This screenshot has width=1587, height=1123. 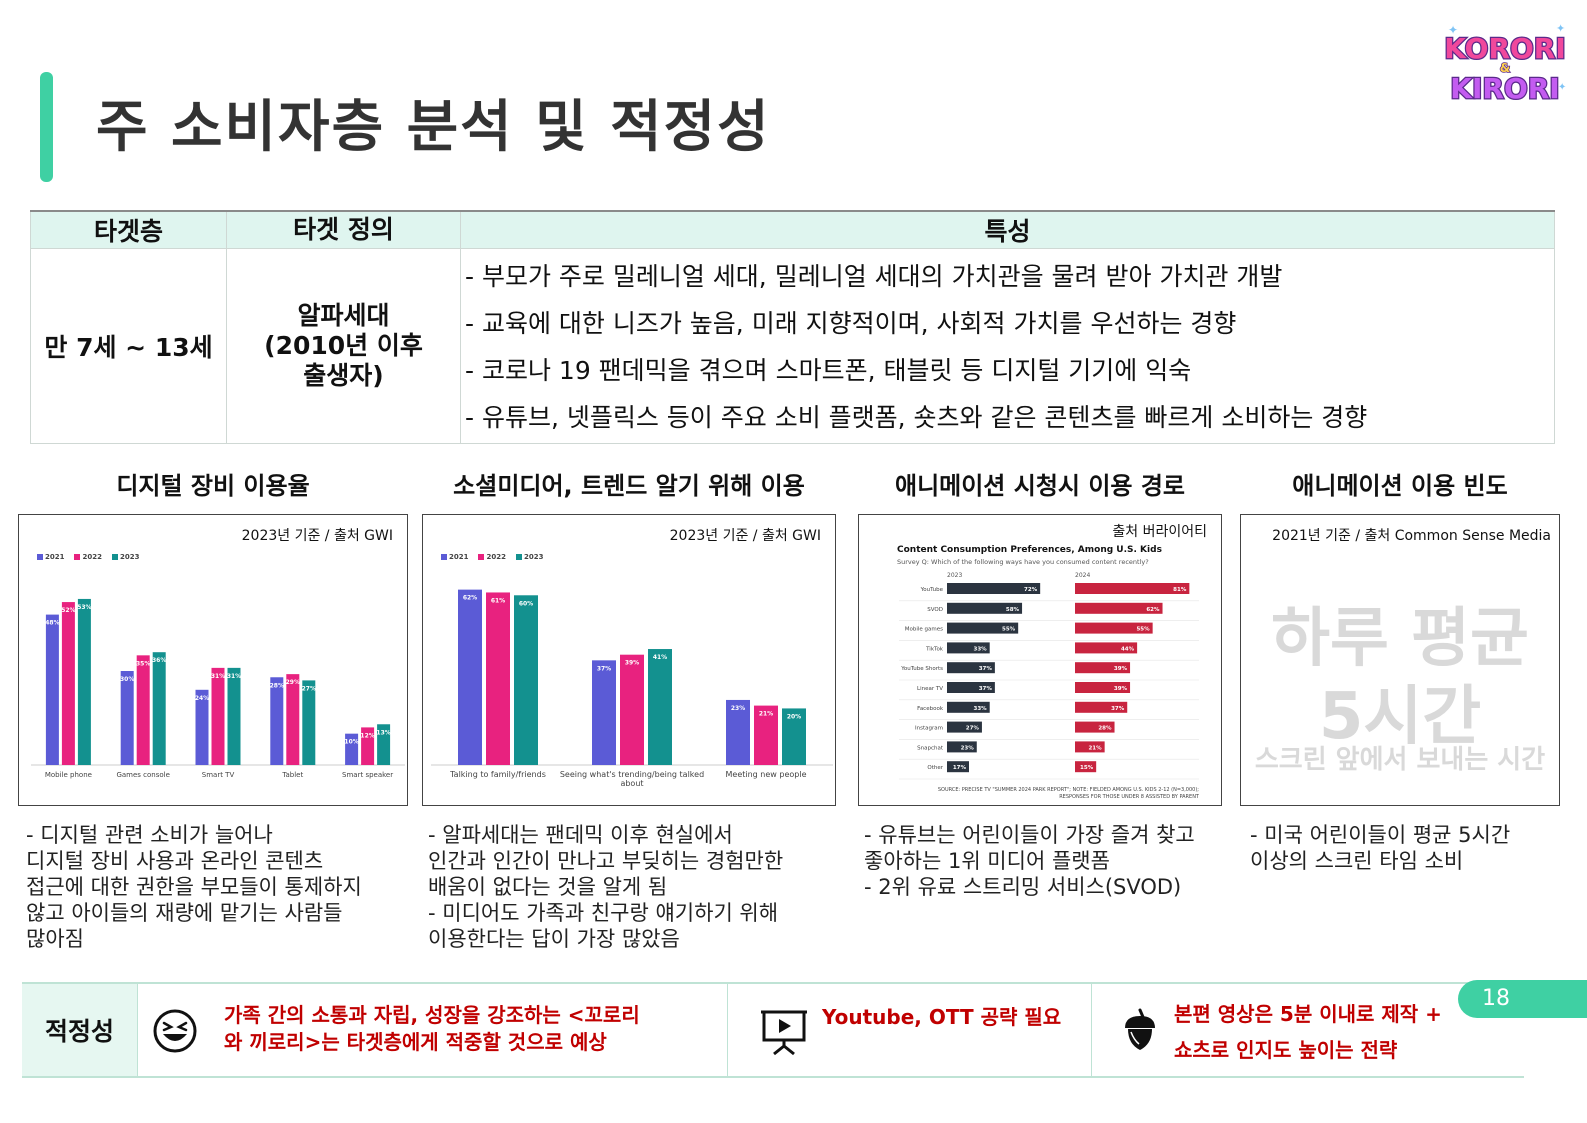 What do you see at coordinates (1308, 1014) in the screenshot?
I see `fit-text-line: 본편 영상은 5분 이내로 제작 +` at bounding box center [1308, 1014].